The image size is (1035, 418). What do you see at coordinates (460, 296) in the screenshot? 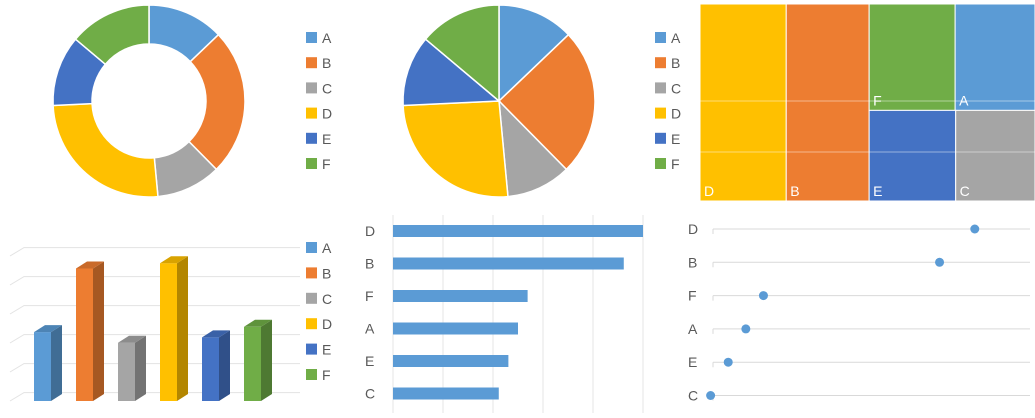
I see `bar-F` at bounding box center [460, 296].